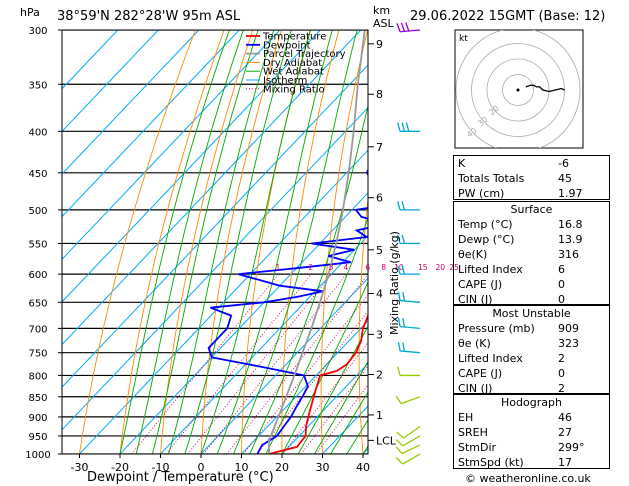 Image resolution: width=629 pixels, height=486 pixels. What do you see at coordinates (37, 85) in the screenshot?
I see `pressure-tick-label: 350` at bounding box center [37, 85].